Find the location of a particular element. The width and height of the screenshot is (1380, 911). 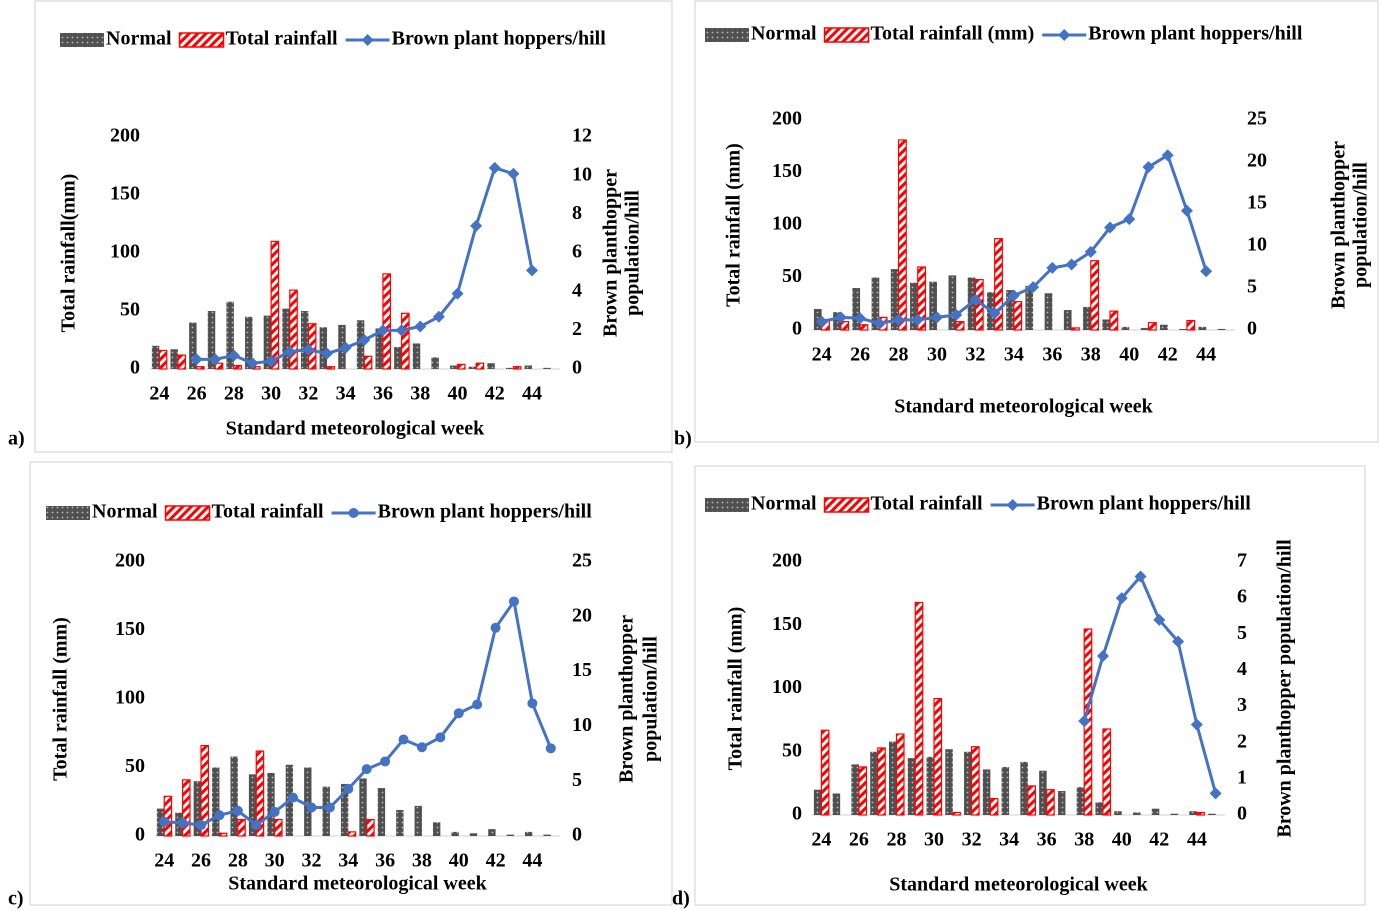

y2-tick-label: 8 is located at coordinates (577, 213).